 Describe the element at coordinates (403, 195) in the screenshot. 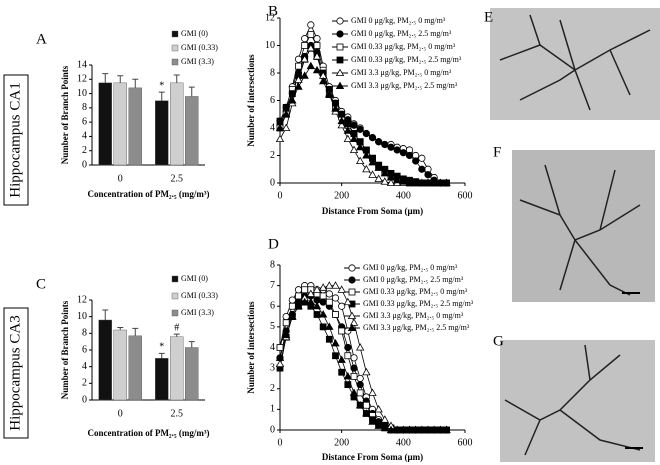

I see `x-tick-label: 400` at that location.